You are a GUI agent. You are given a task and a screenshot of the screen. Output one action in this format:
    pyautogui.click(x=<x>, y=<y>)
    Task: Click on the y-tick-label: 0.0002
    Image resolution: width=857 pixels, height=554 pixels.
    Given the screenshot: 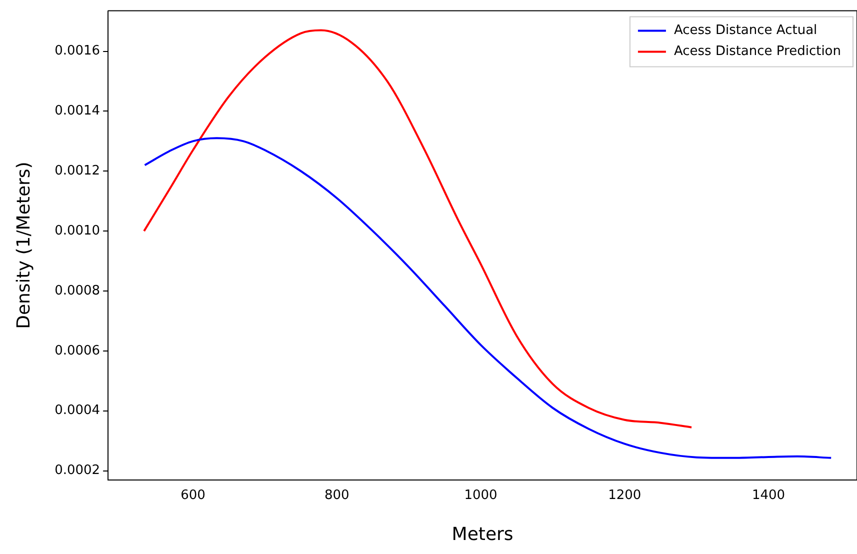 What is the action you would take?
    pyautogui.click(x=77, y=470)
    